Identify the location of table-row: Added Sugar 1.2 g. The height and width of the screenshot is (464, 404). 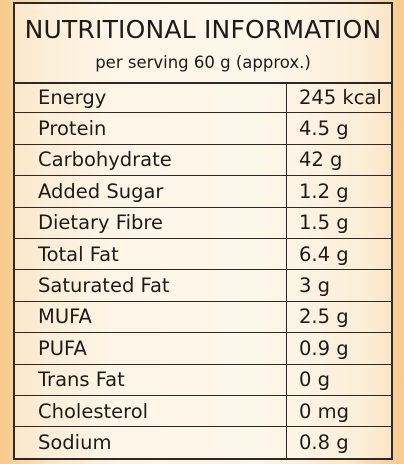
(203, 192).